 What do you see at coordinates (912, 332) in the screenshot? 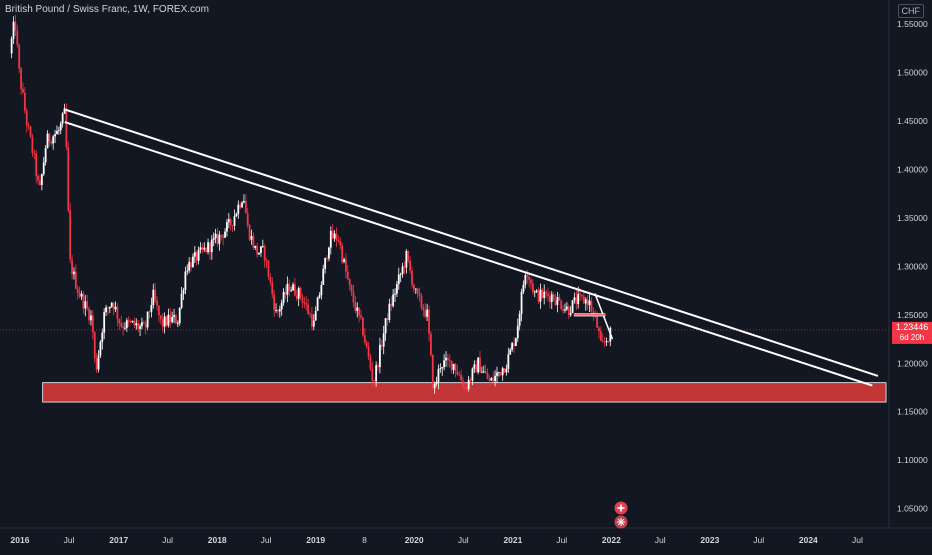
I see `price-tag: 1.23446 6d 20h` at bounding box center [912, 332].